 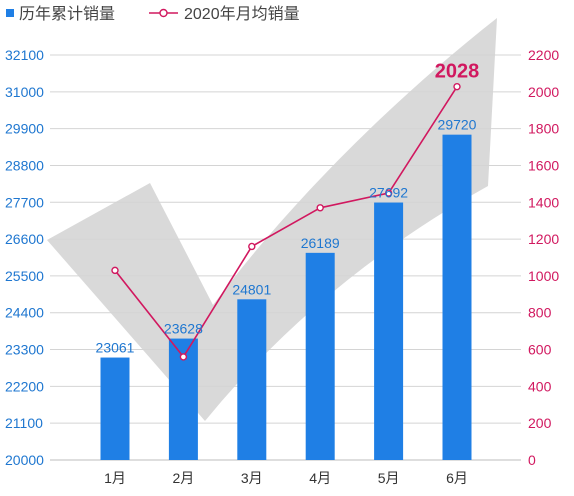 What do you see at coordinates (24, 460) in the screenshot?
I see `left-axis-tick-20000: 20000` at bounding box center [24, 460].